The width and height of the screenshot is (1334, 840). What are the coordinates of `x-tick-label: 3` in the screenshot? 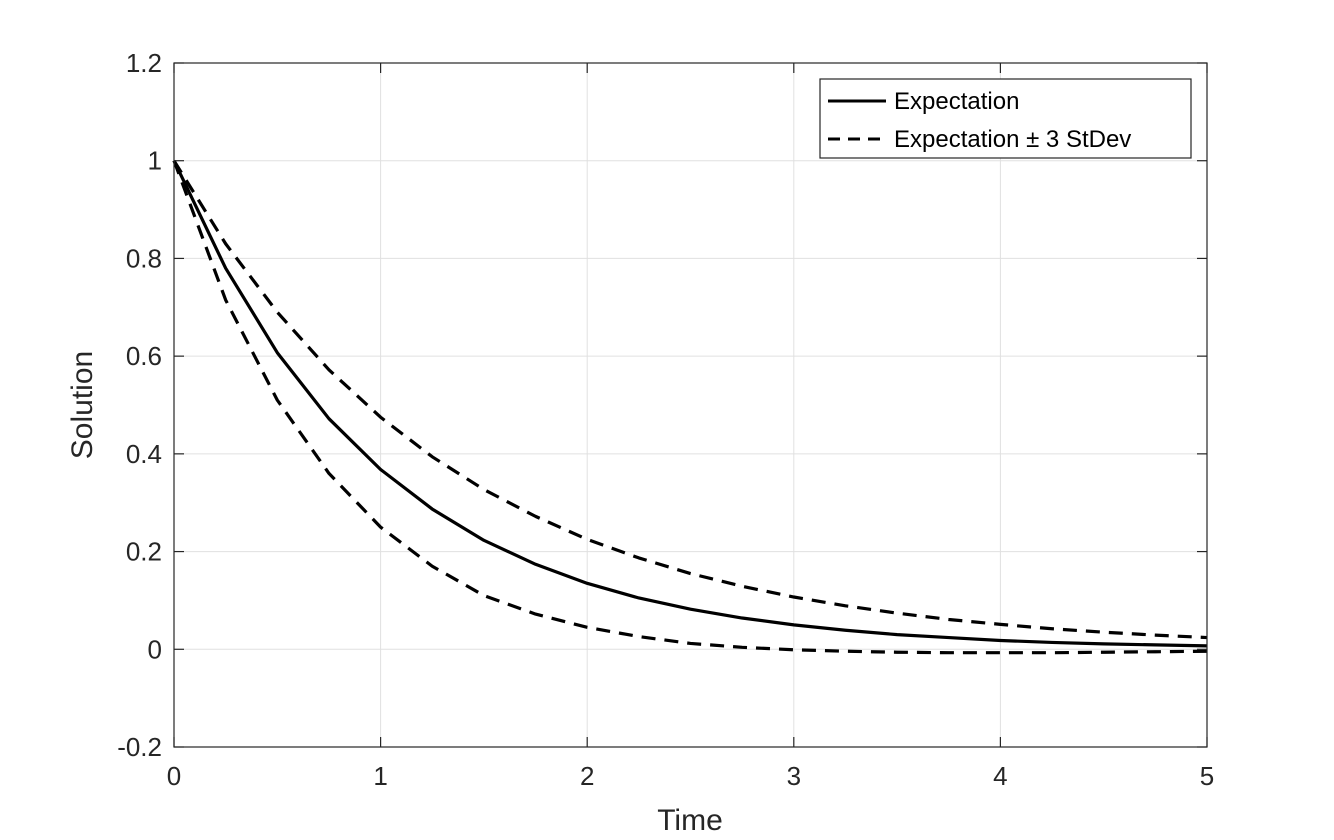 It's located at (794, 776).